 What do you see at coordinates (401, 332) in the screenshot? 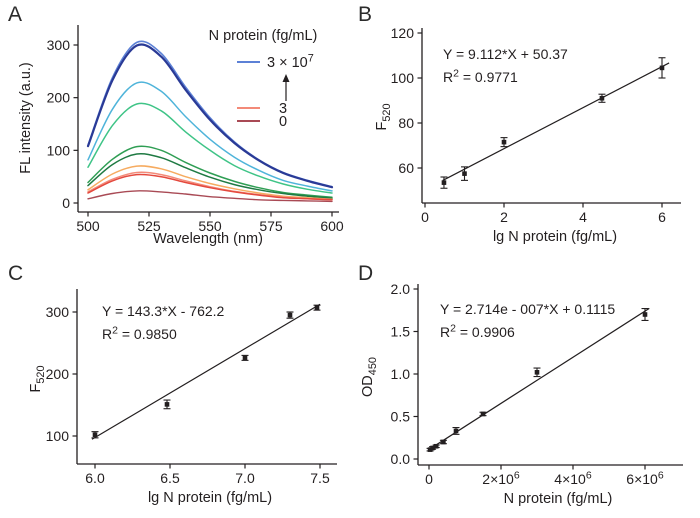
I see `y-tick-label: 1.5` at bounding box center [401, 332].